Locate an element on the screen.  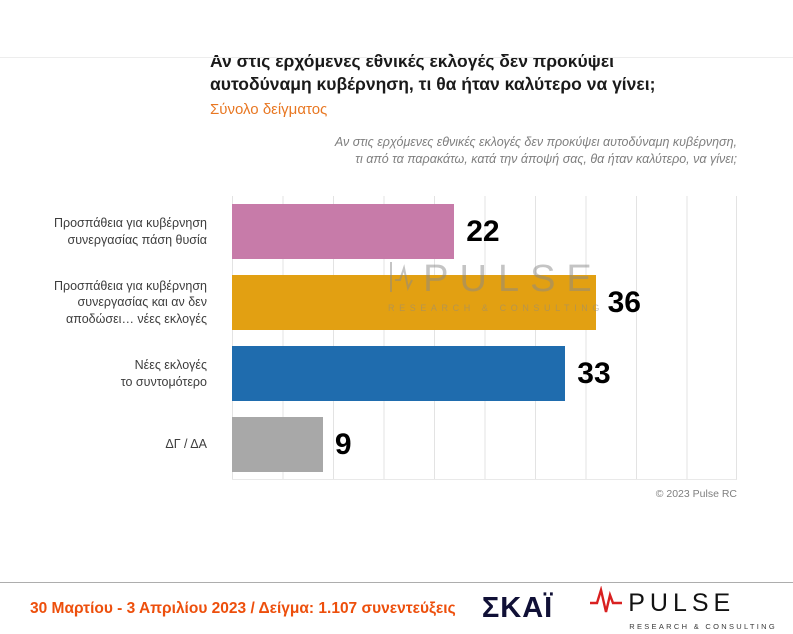
bar-track: 9 is located at coordinates (484, 444).